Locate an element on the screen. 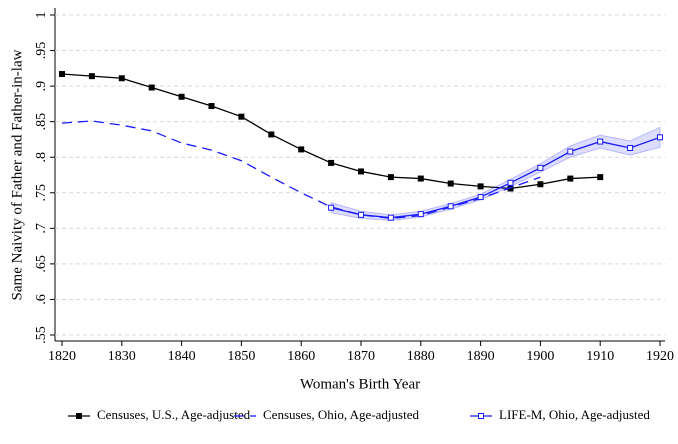 Image resolution: width=678 pixels, height=444 pixels. y-tick-label: .6 is located at coordinates (41, 299).